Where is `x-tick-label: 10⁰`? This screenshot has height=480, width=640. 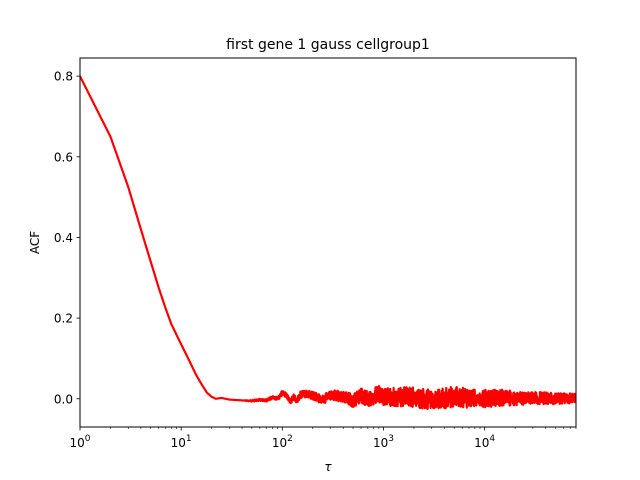
x-tick-label: 10⁰ is located at coordinates (79, 442).